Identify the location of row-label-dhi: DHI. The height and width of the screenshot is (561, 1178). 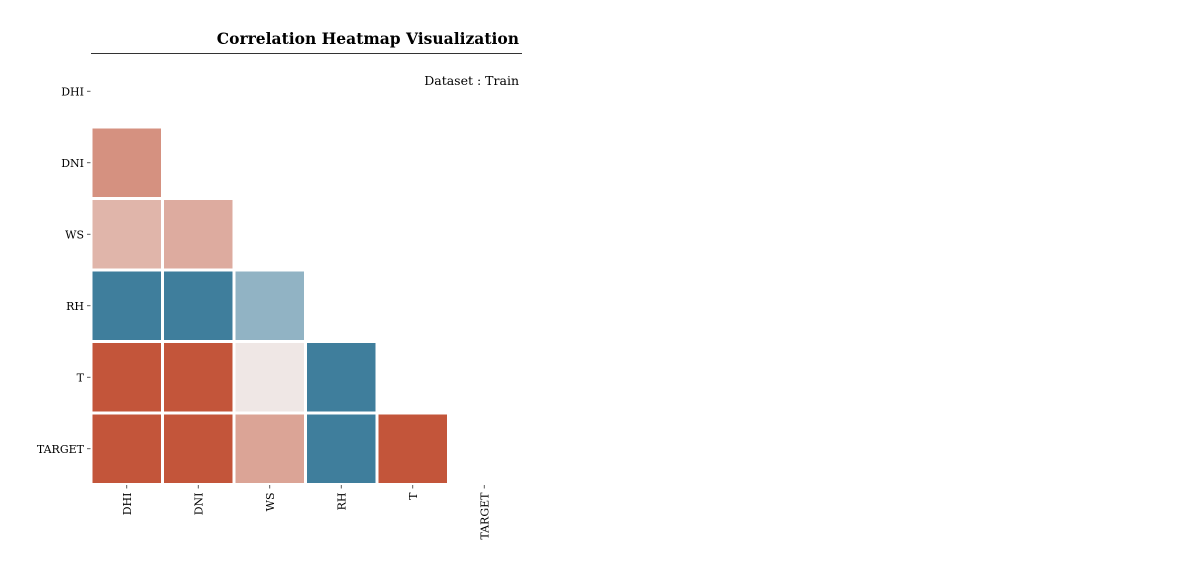
(72, 91).